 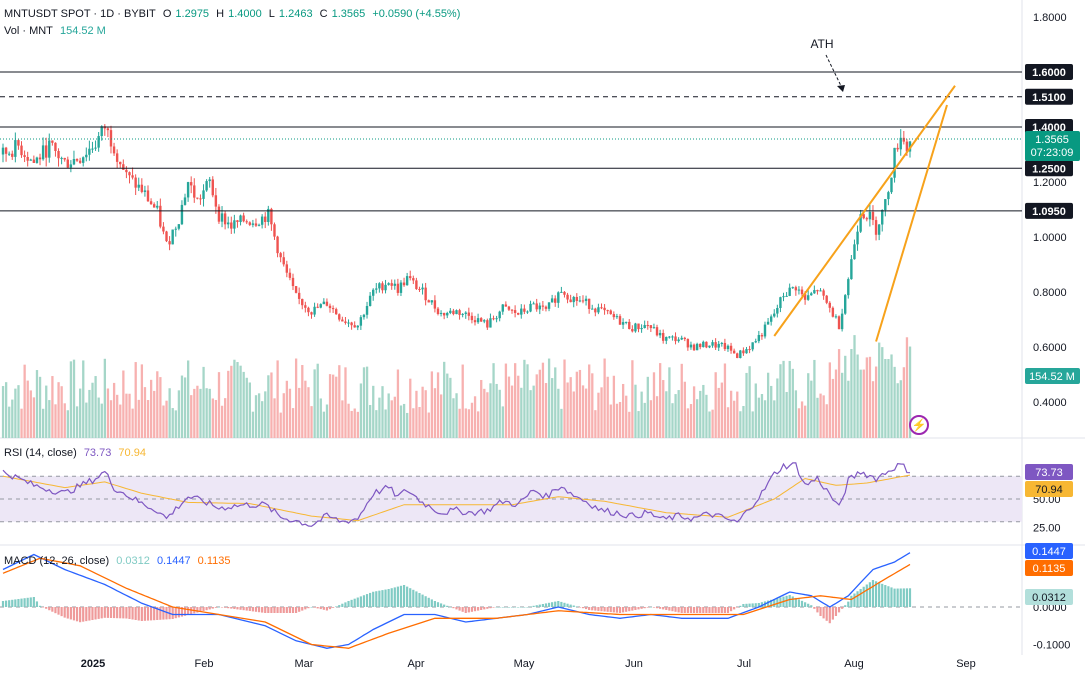 I want to click on symbol-title: MNTUSDT SPOT · 1D · BYBIT, so click(x=80, y=14).